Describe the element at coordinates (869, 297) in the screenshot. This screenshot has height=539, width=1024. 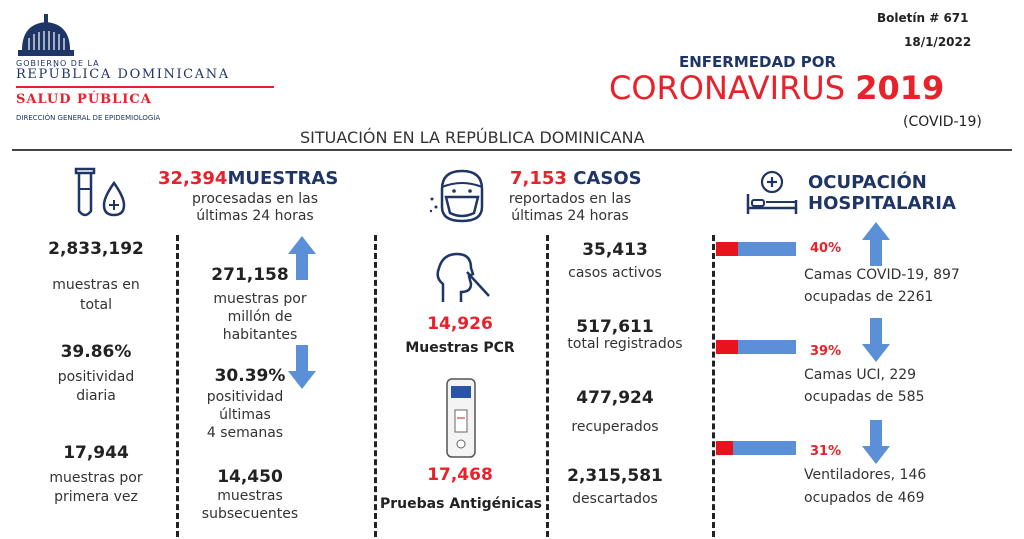
I see `occupancy-line-2: ocupadas de 2261` at that location.